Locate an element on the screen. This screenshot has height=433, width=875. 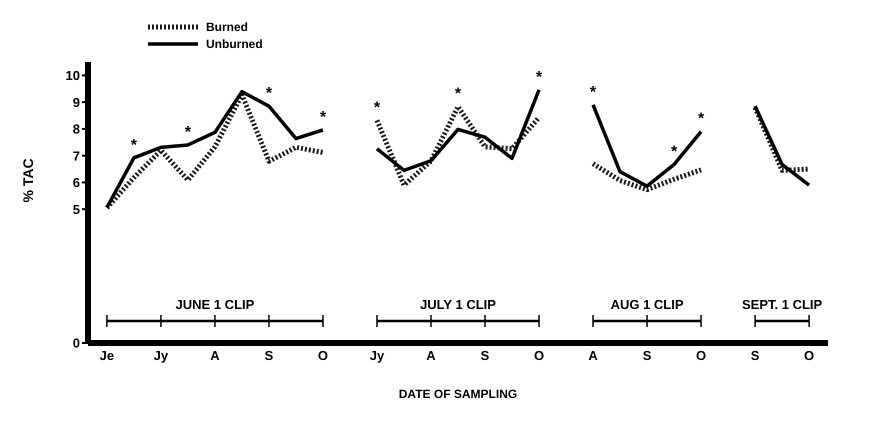
x-axis-title: DATE OF SAMPLING is located at coordinates (458, 394).